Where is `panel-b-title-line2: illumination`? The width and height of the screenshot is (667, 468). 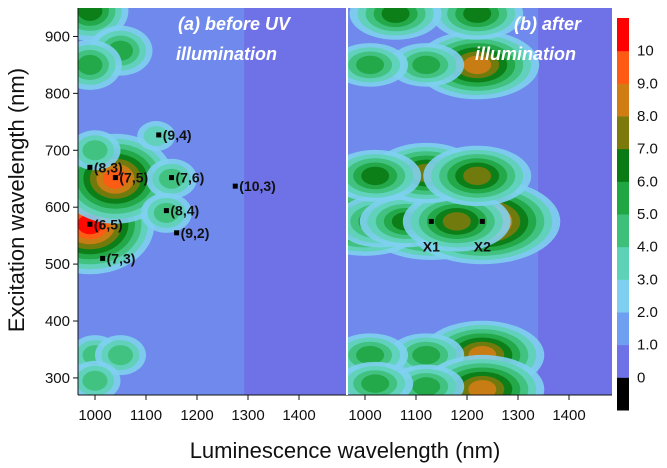
panel-b-title-line2: illumination is located at coordinates (525, 54).